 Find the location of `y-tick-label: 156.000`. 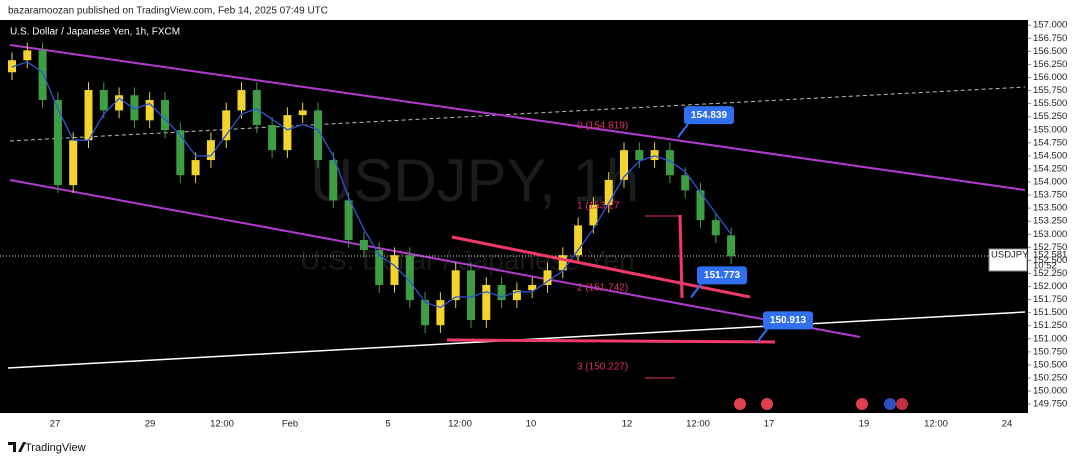

y-tick-label: 156.000 is located at coordinates (1050, 77).